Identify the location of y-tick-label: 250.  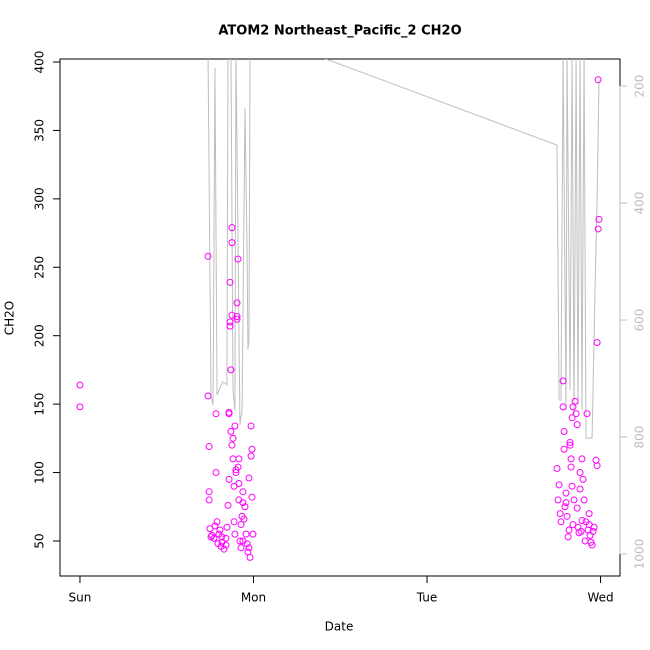
(40, 267).